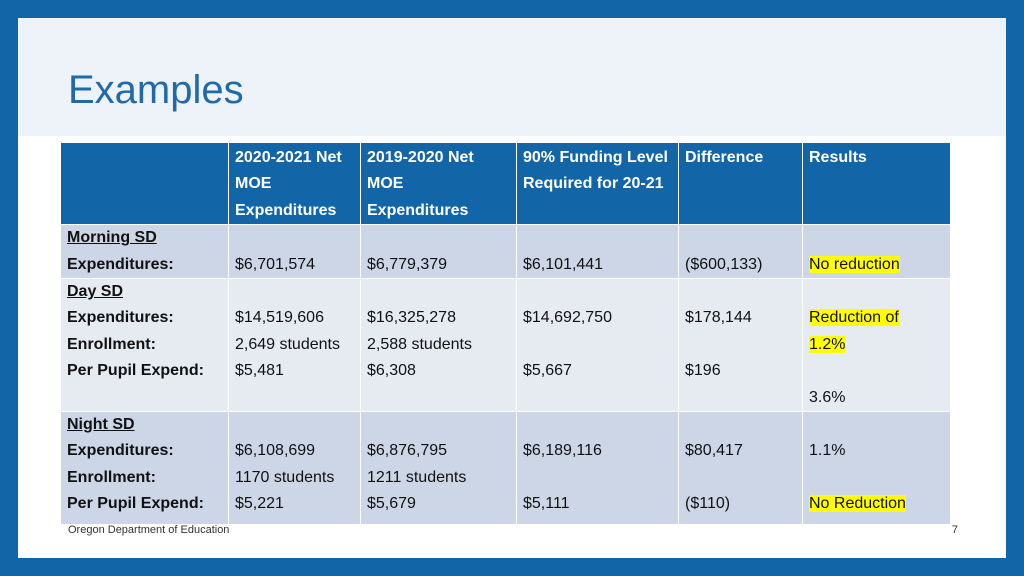 This screenshot has width=1024, height=576. Describe the element at coordinates (854, 264) in the screenshot. I see `result-highlight: No reduction` at that location.